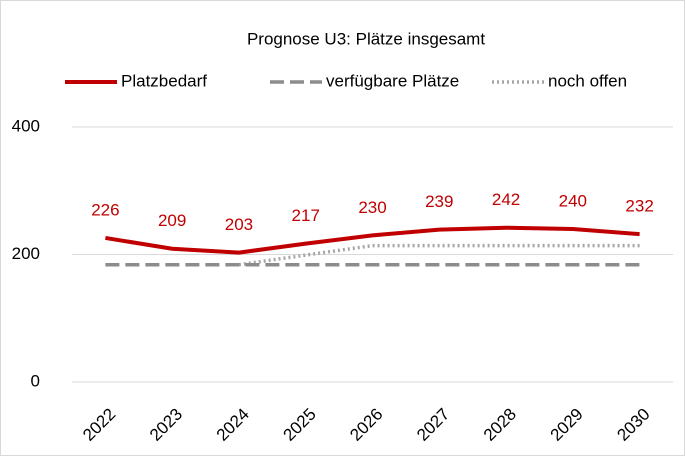 This screenshot has height=457, width=686. I want to click on legend-label: Platzbedarf, so click(164, 80).